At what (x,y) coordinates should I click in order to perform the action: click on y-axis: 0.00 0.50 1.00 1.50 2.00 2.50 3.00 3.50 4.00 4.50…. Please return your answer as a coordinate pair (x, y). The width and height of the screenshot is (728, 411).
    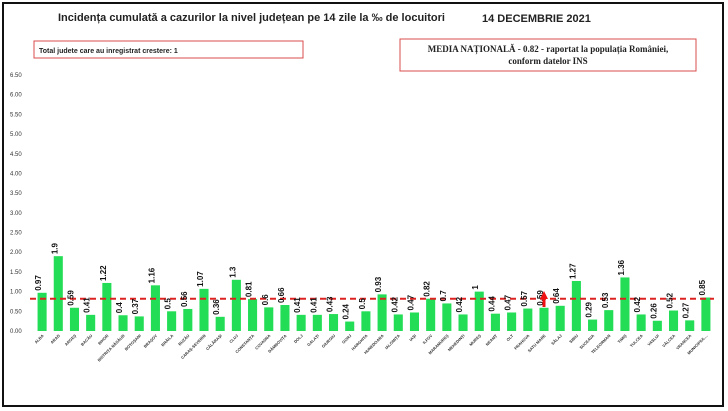
    Looking at the image, I should click on (16, 204).